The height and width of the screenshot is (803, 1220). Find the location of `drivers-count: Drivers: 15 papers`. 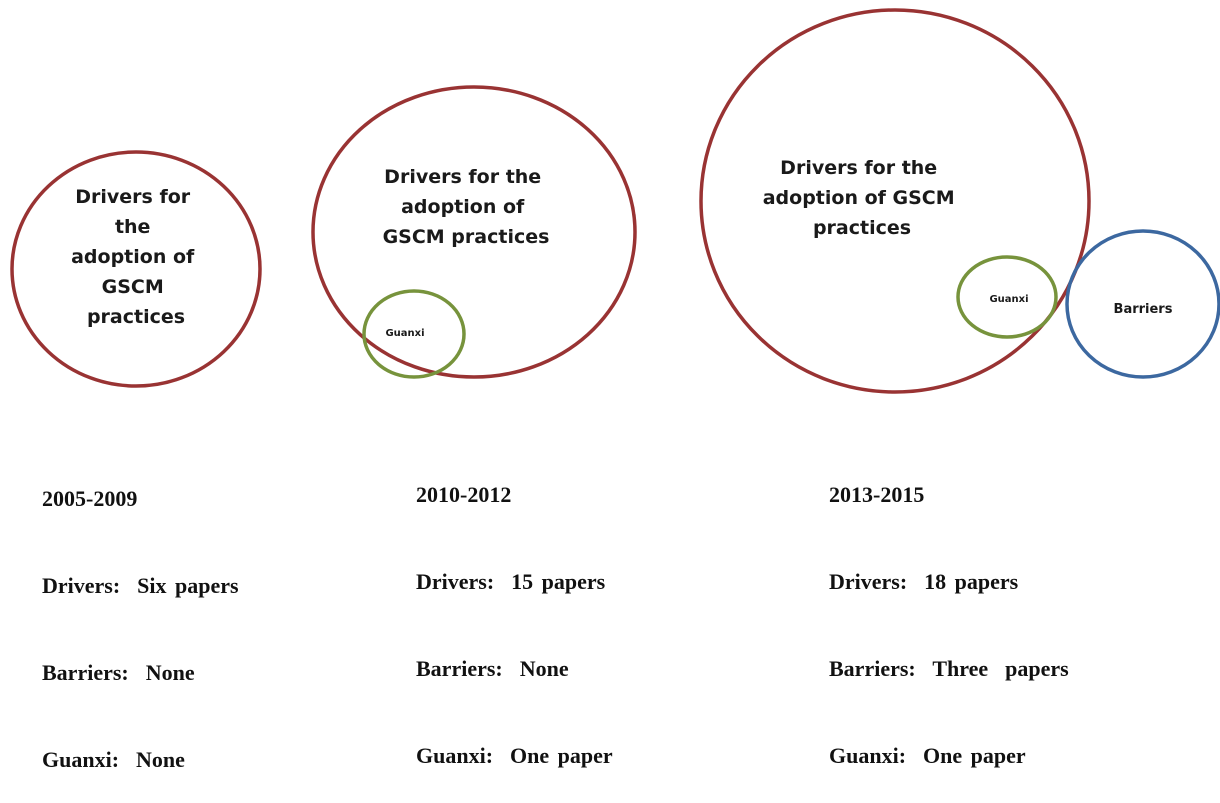

drivers-count: Drivers: 15 papers is located at coordinates (514, 581).